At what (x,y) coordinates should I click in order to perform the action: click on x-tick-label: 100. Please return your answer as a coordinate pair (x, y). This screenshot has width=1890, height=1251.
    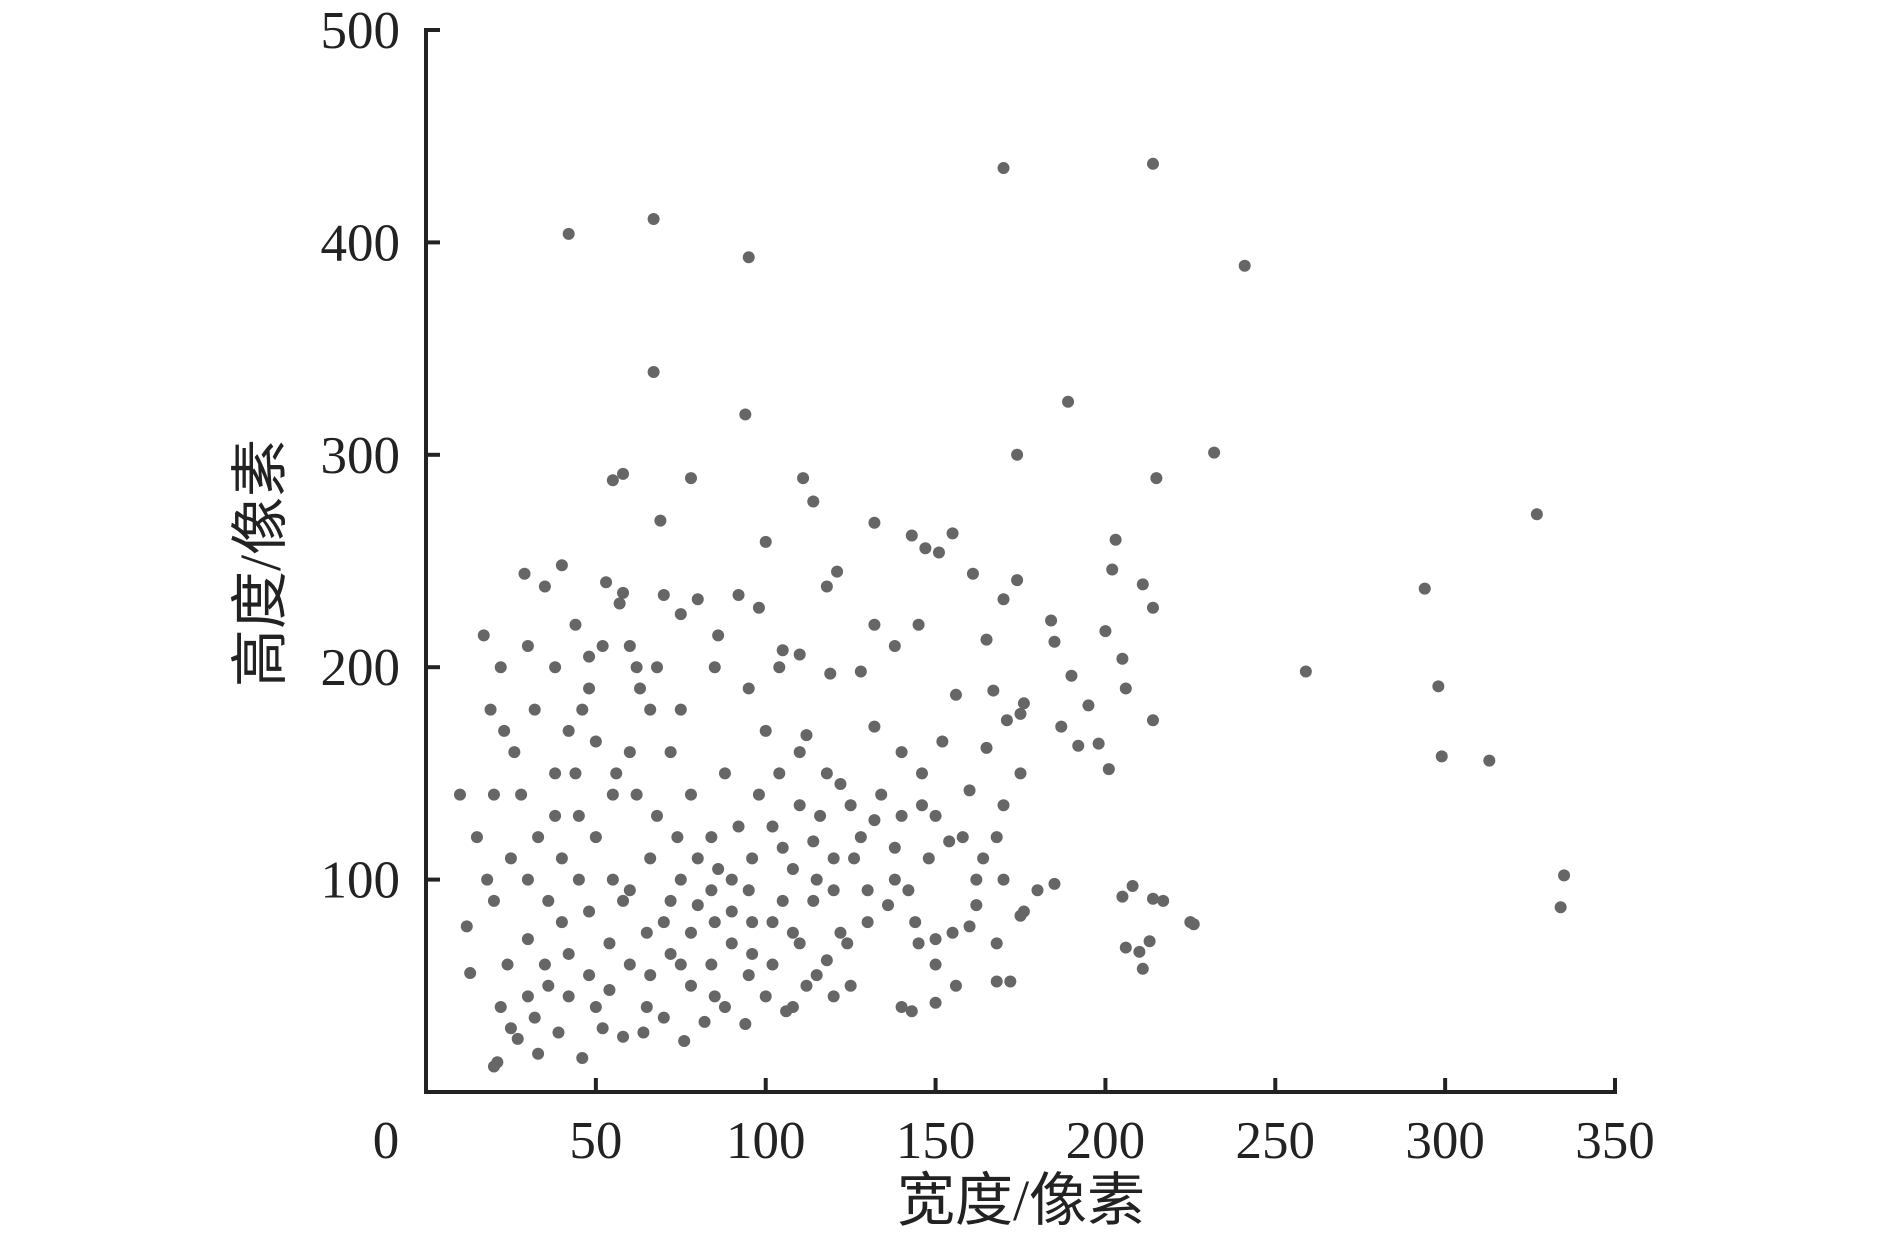
    Looking at the image, I should click on (766, 1141).